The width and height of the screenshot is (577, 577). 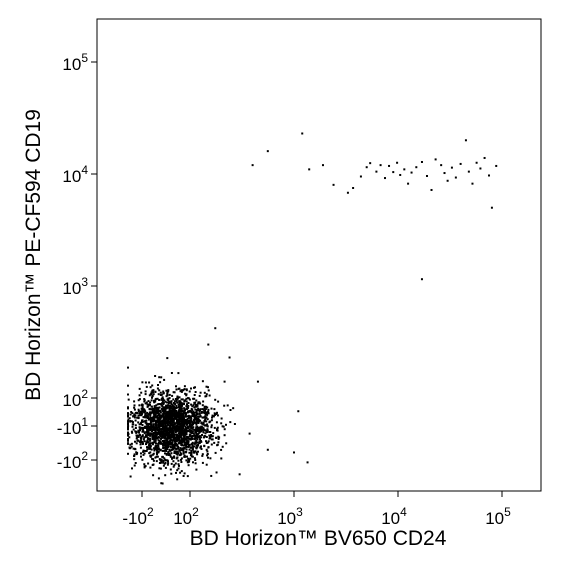 What do you see at coordinates (186, 516) in the screenshot?
I see `x-tick-label: 102` at bounding box center [186, 516].